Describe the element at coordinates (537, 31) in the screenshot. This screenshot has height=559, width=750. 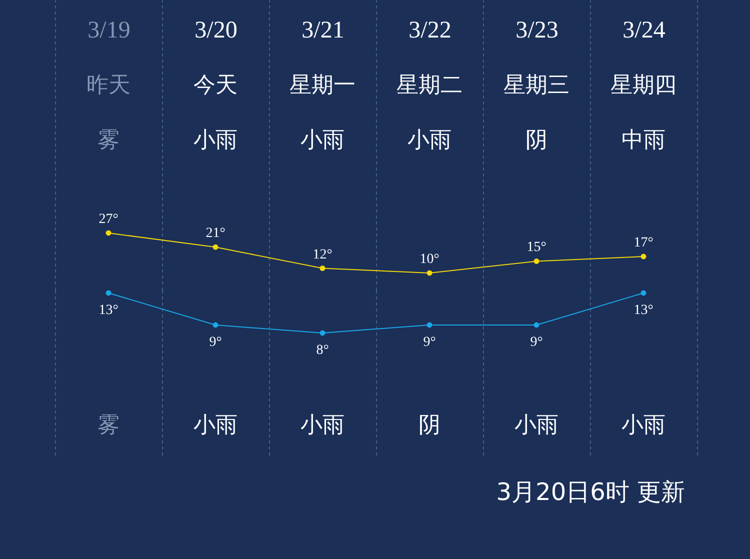
I see `x-tick-label: 3/23` at that location.